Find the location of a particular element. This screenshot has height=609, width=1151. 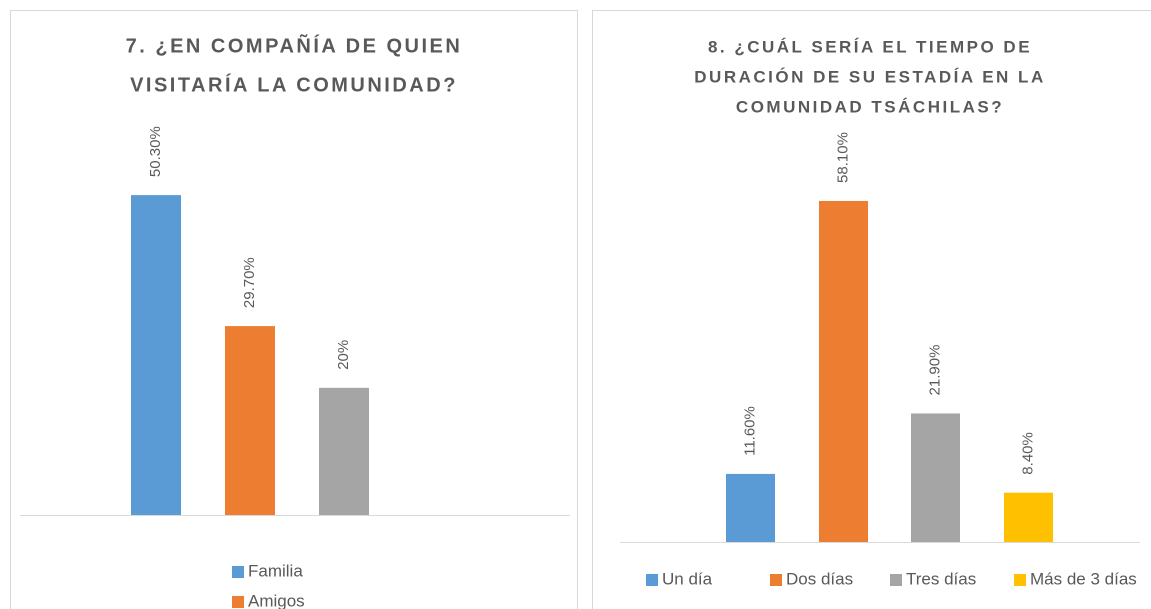

legend-label: Familia is located at coordinates (275, 570).